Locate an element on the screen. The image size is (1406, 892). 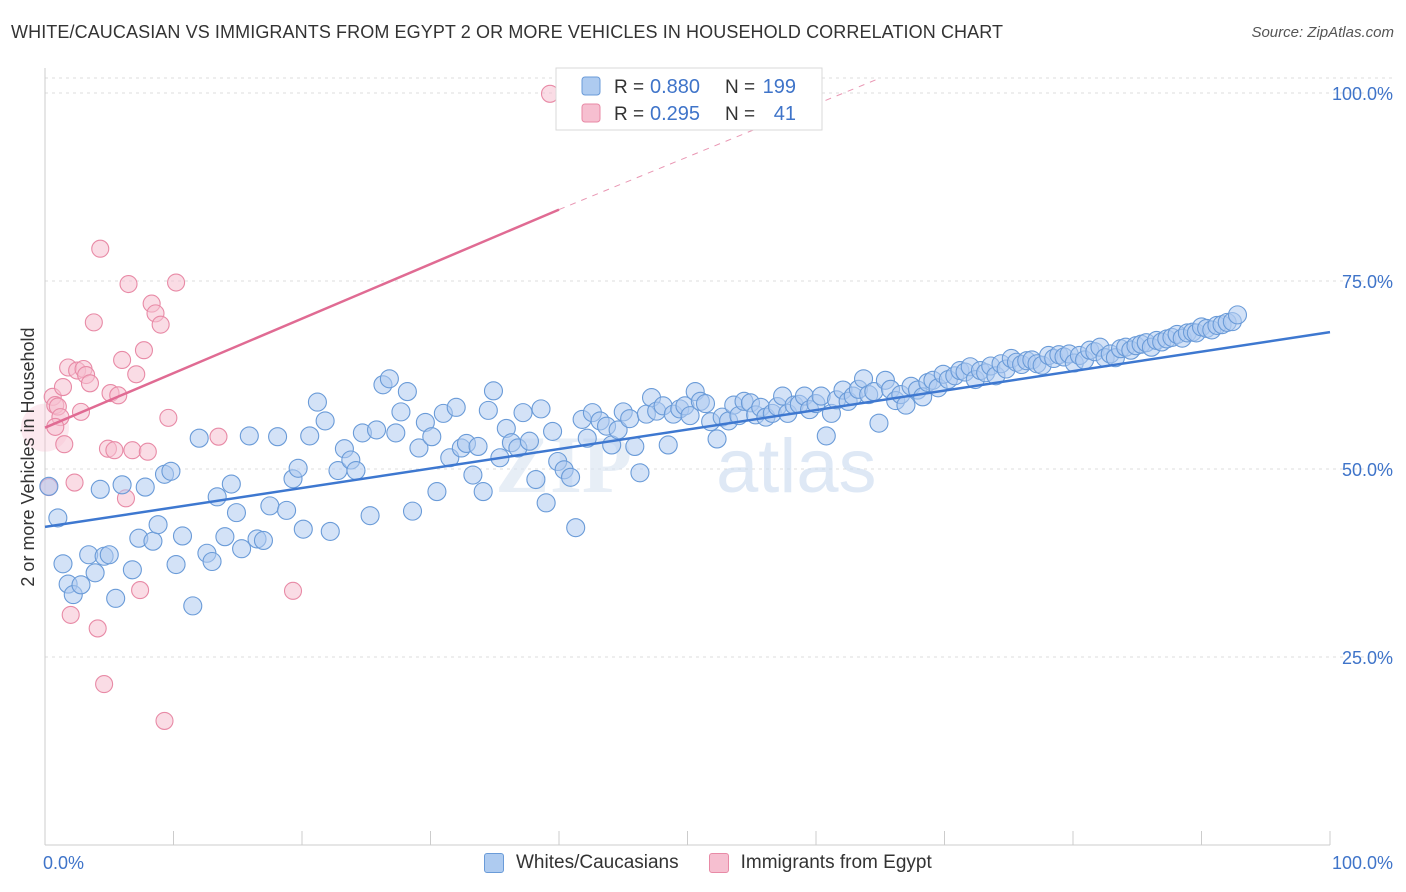
legend-n-label-1: N = is located at coordinates (740, 87).